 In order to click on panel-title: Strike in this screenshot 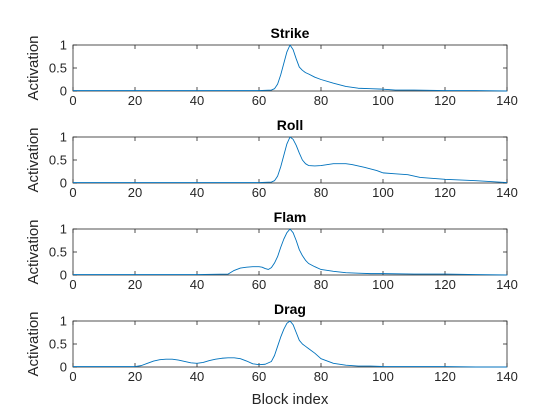, I will do `click(290, 33)`.